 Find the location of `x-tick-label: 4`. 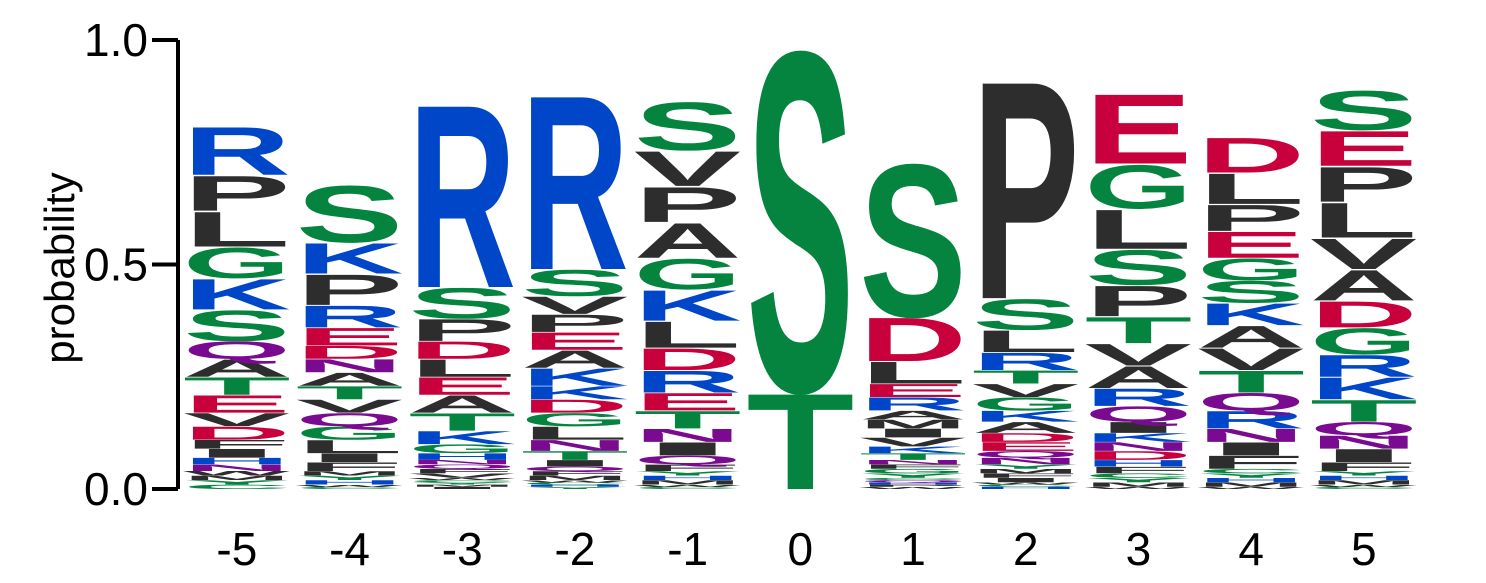

x-tick-label: 4 is located at coordinates (1251, 549).